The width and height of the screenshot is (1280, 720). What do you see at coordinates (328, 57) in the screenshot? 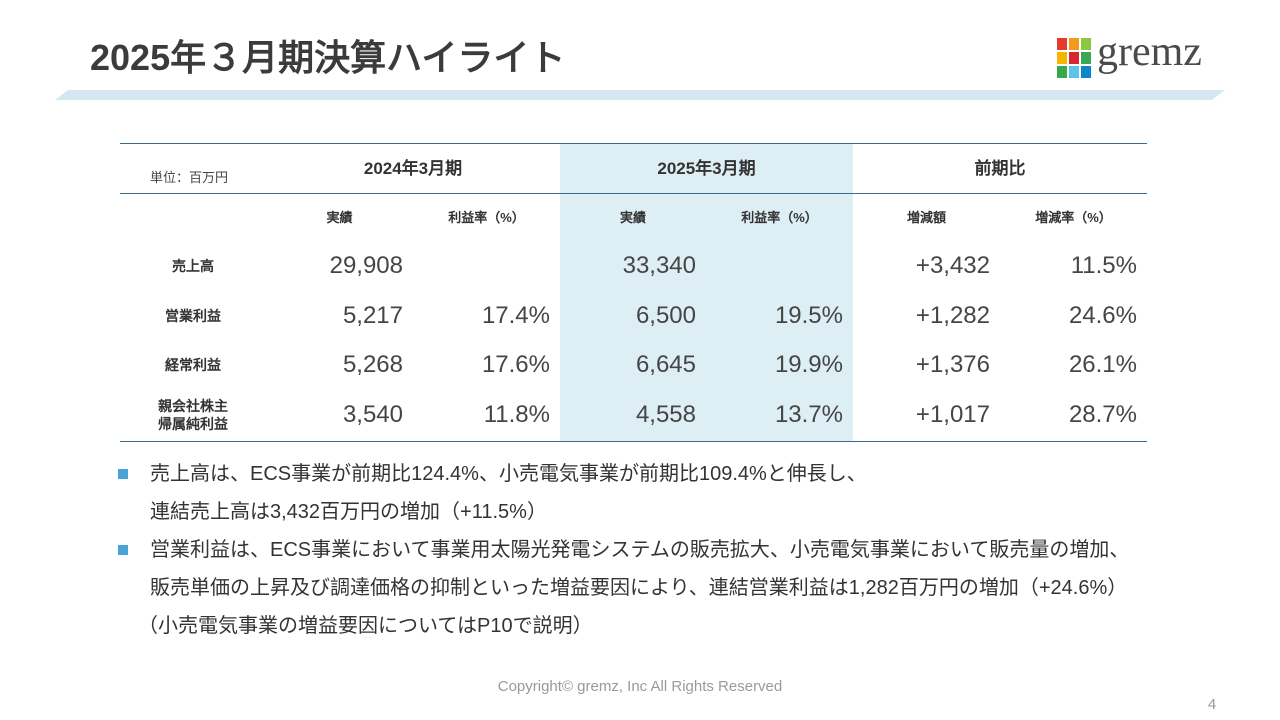
I see `slide-title: 2025年３月期決算ハイライト` at bounding box center [328, 57].